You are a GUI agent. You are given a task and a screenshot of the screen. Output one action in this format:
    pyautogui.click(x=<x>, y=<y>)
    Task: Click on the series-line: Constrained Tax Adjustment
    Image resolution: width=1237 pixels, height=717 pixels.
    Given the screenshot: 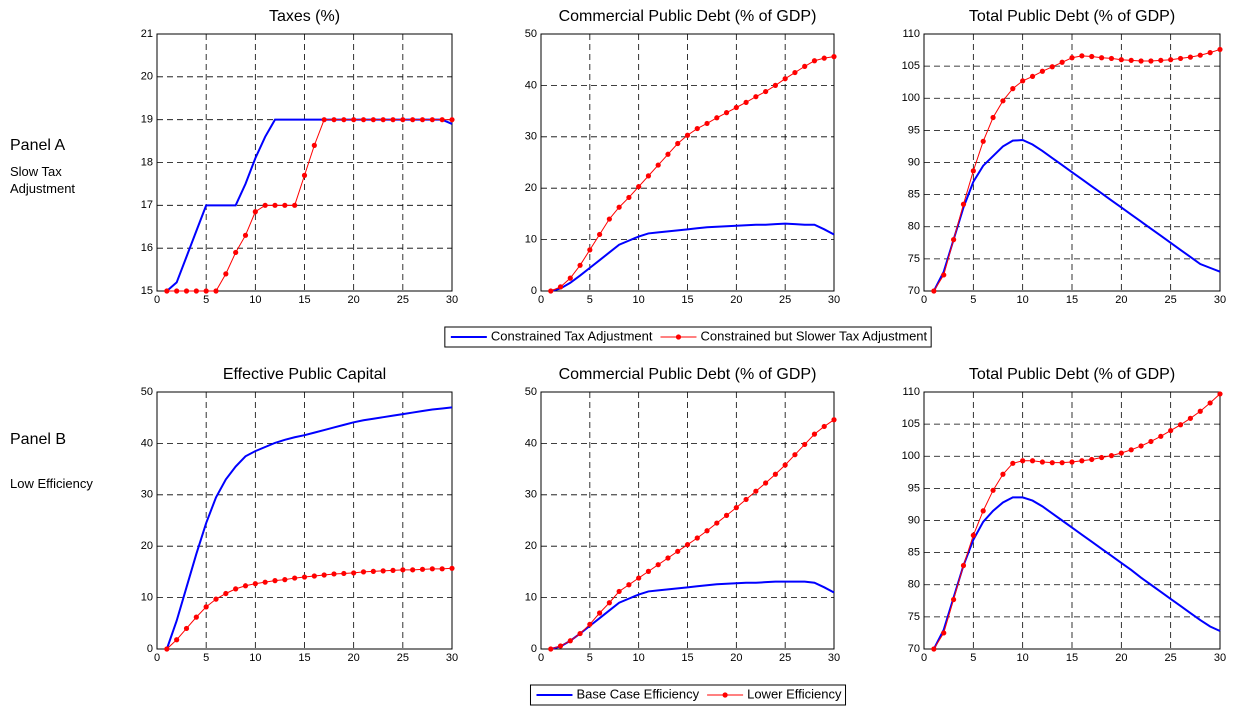 What is the action you would take?
    pyautogui.click(x=692, y=257)
    